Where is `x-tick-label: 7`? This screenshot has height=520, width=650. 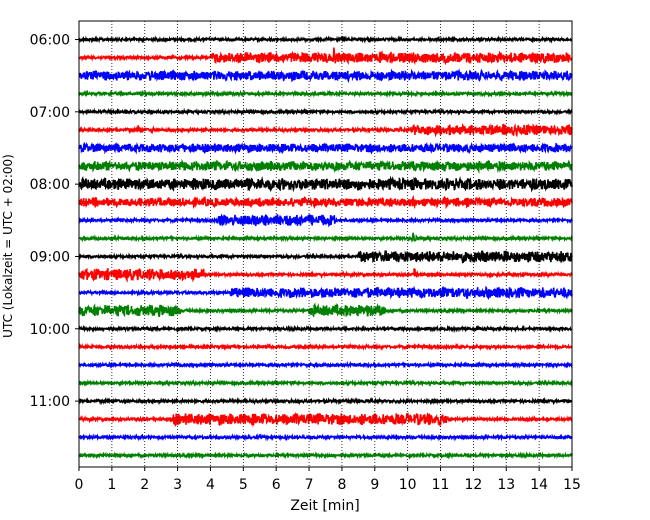
x-tick-label: 7 is located at coordinates (309, 485).